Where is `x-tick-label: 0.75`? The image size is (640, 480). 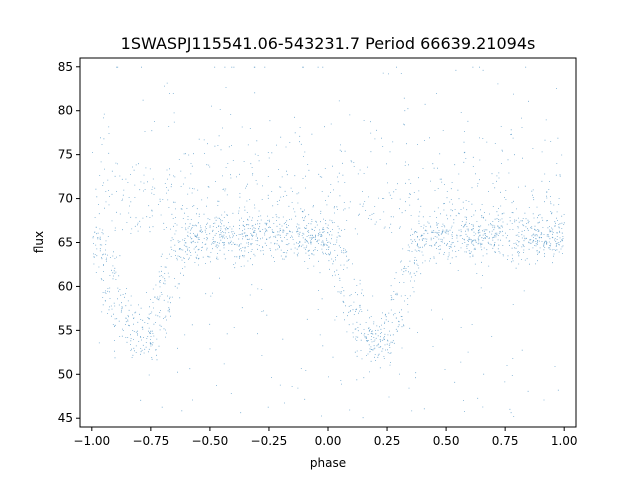
x-tick-label: 0.75 is located at coordinates (505, 441).